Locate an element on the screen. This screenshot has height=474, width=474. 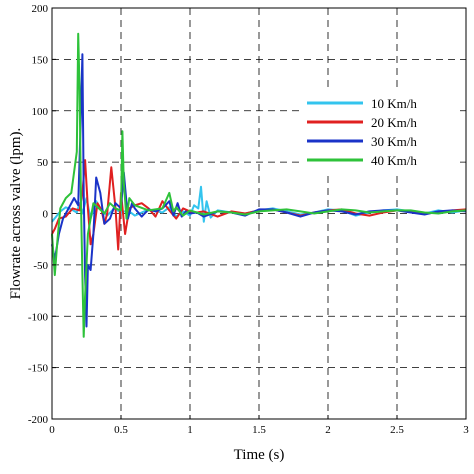
y-tick-label: 200 is located at coordinates (40, 9).